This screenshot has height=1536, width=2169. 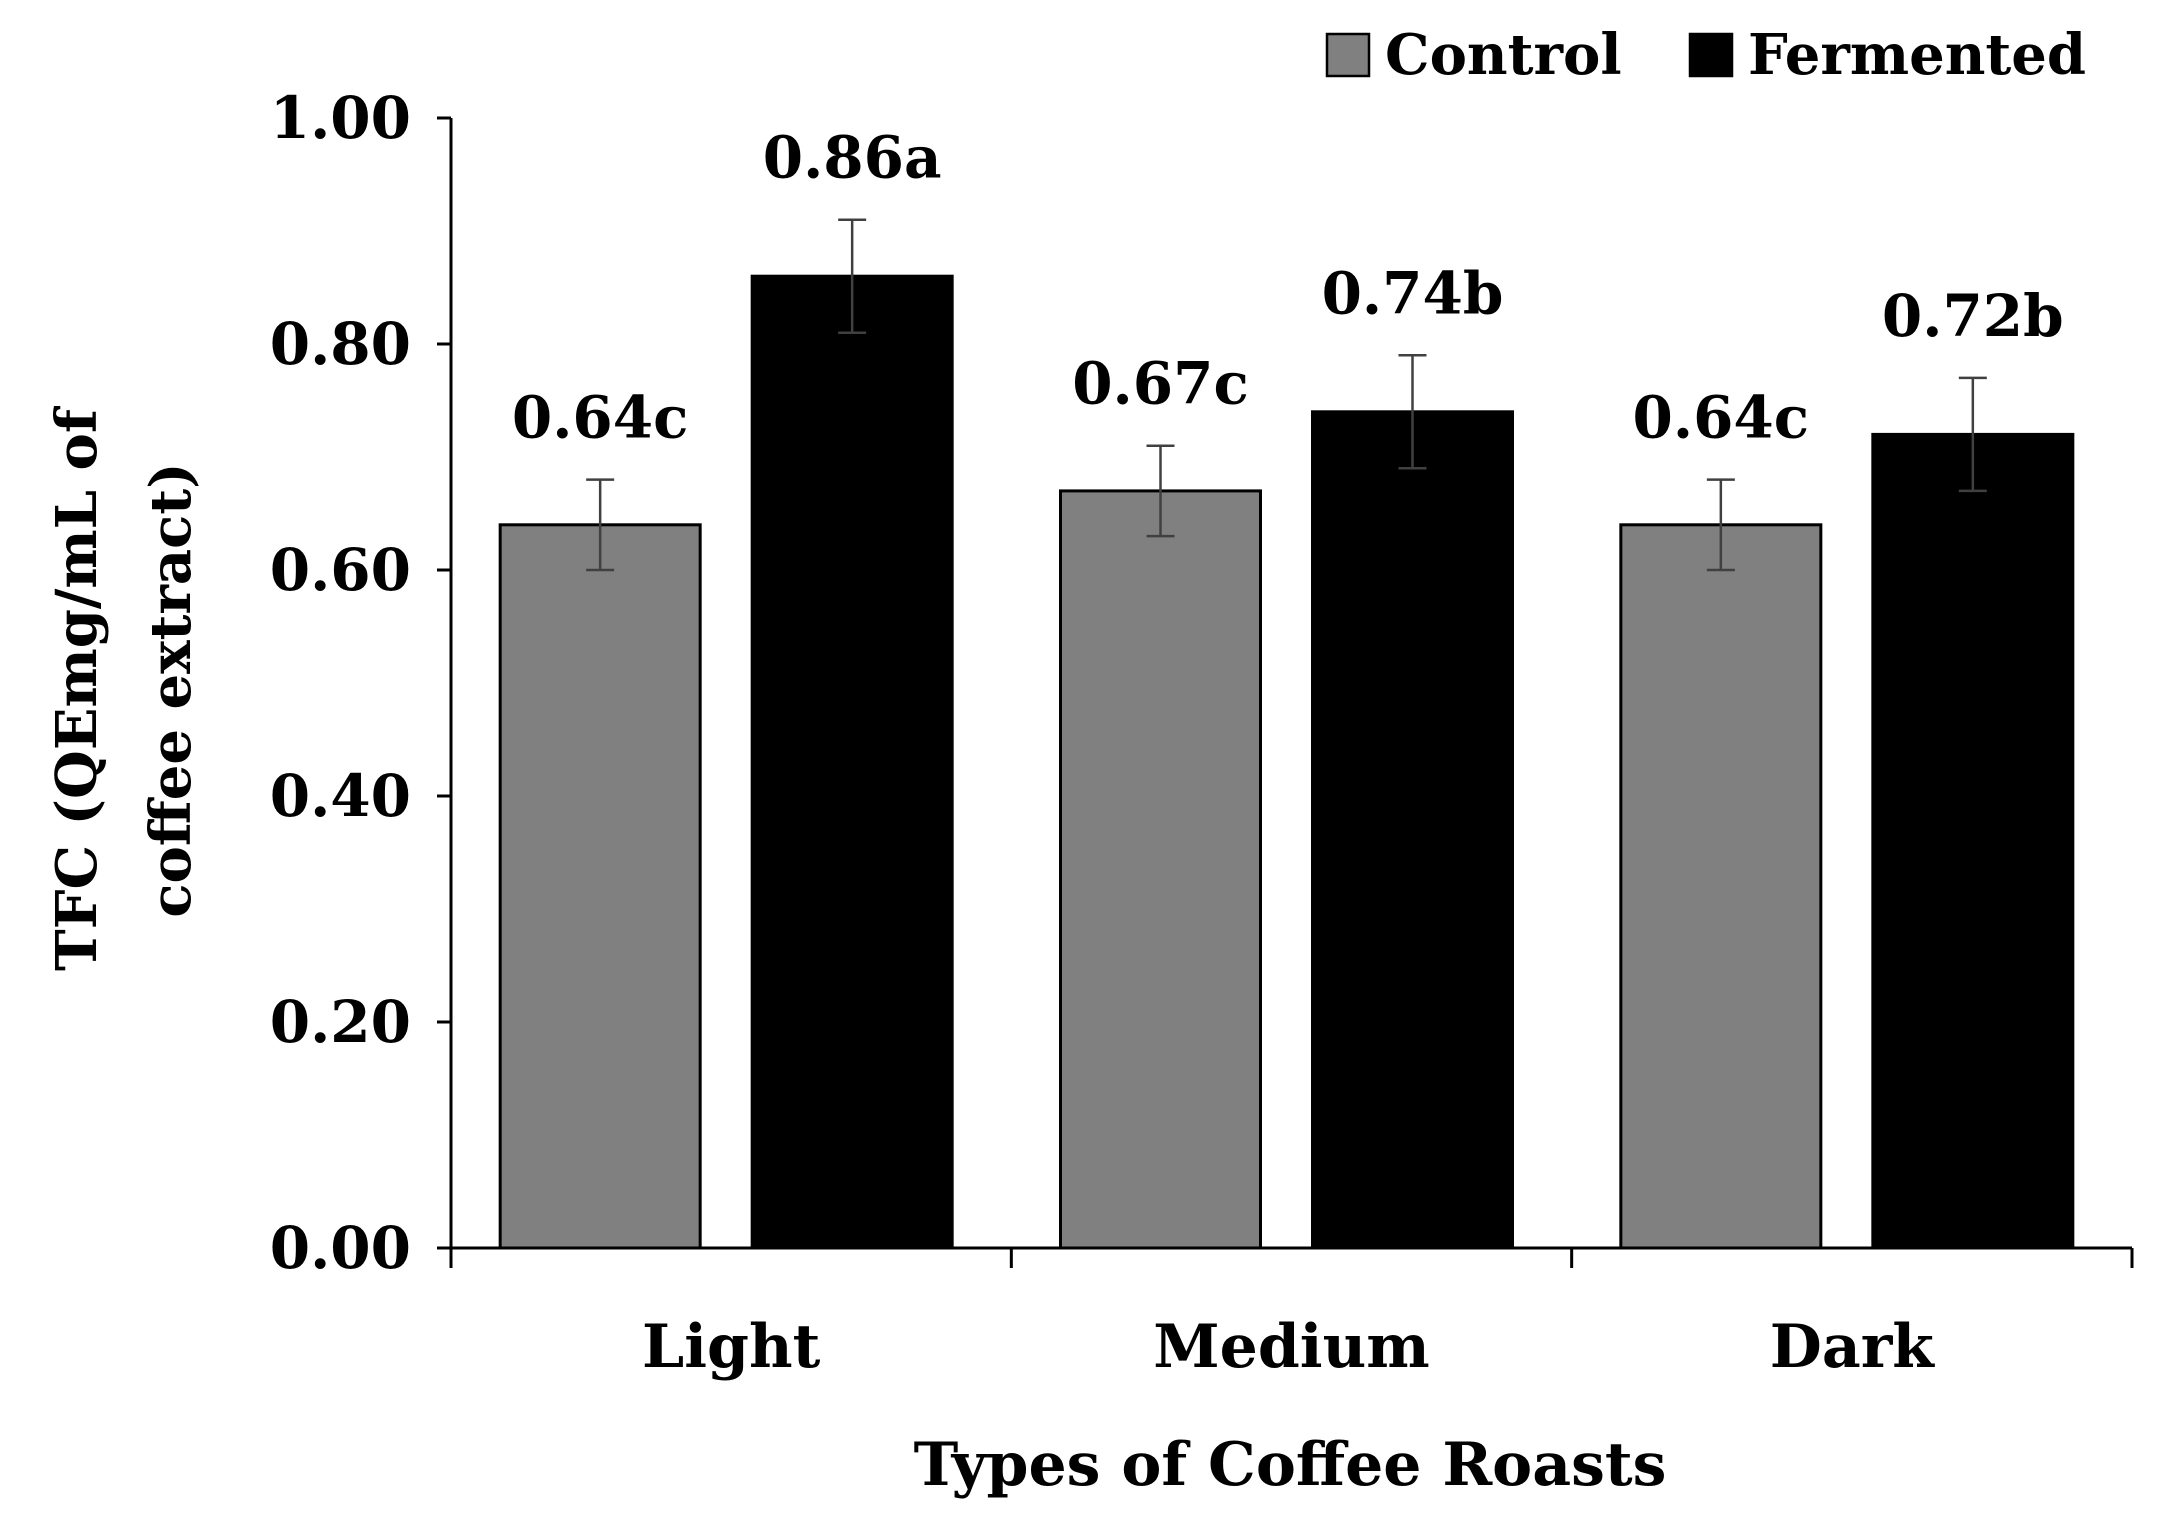 What do you see at coordinates (1853, 1347) in the screenshot?
I see `x-tick-label: Dark` at bounding box center [1853, 1347].